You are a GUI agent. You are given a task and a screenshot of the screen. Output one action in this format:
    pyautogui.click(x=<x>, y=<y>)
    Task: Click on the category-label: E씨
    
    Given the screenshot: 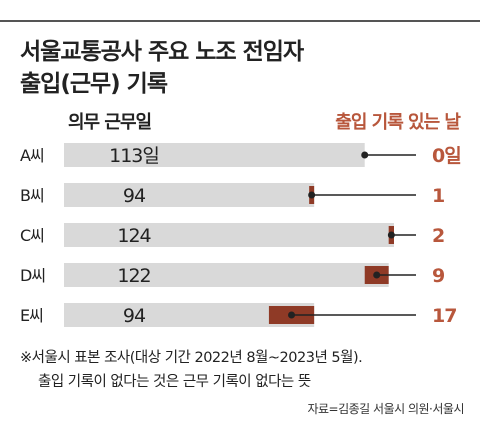 What is the action you would take?
    pyautogui.click(x=31, y=315)
    